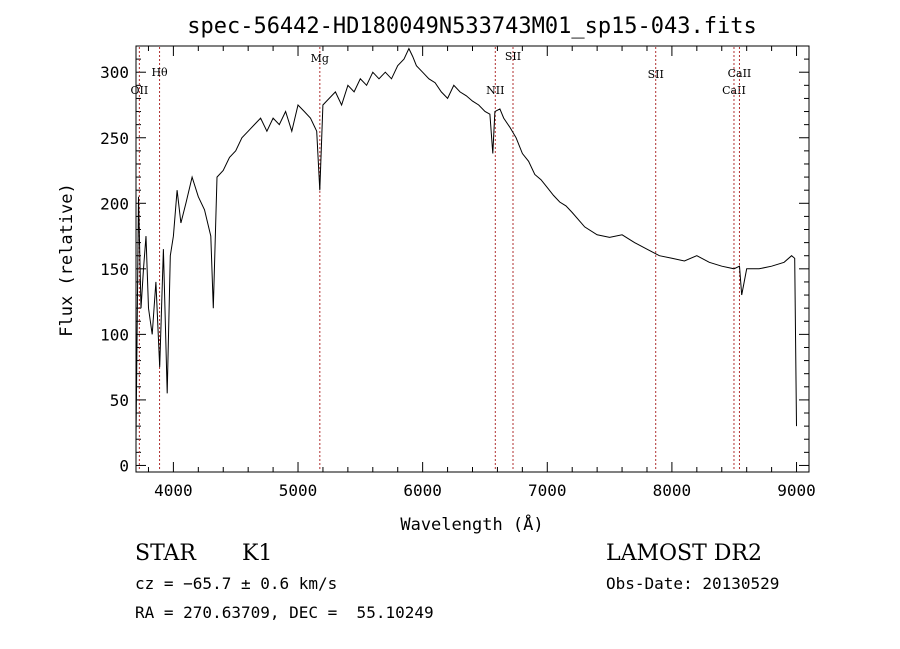  Describe the element at coordinates (173, 490) in the screenshot. I see `x-tick-label: 4000` at that location.